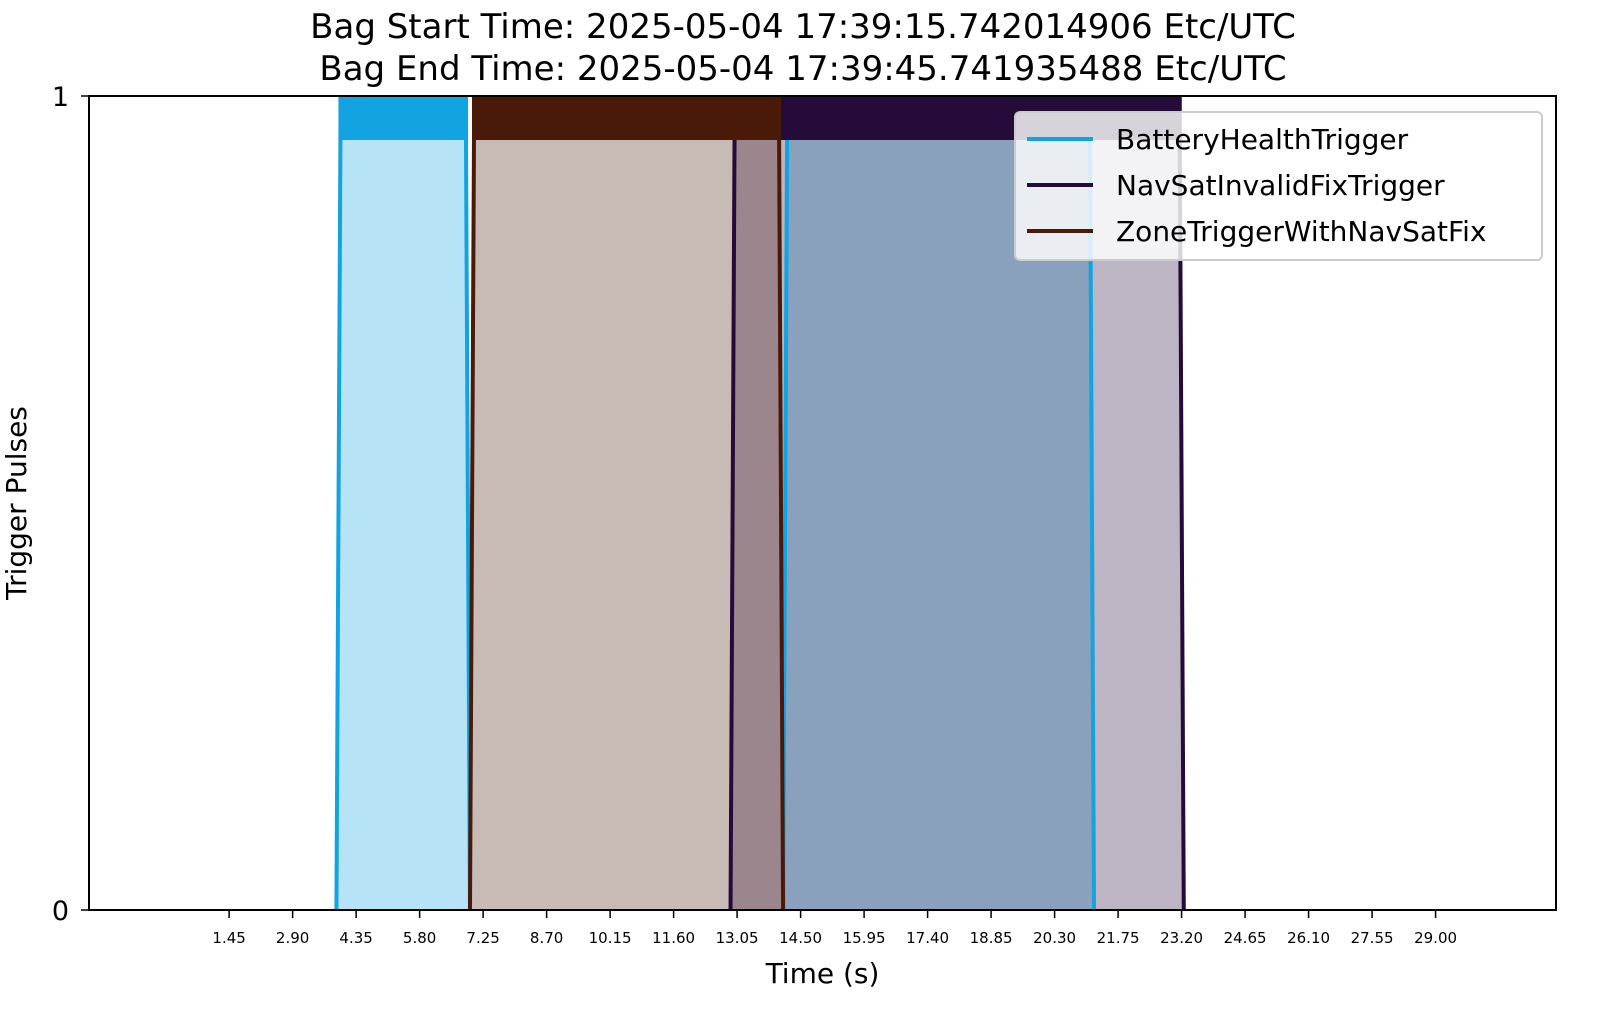 The height and width of the screenshot is (1022, 1606). I want to click on x-tick-label: 24.65, so click(1245, 938).